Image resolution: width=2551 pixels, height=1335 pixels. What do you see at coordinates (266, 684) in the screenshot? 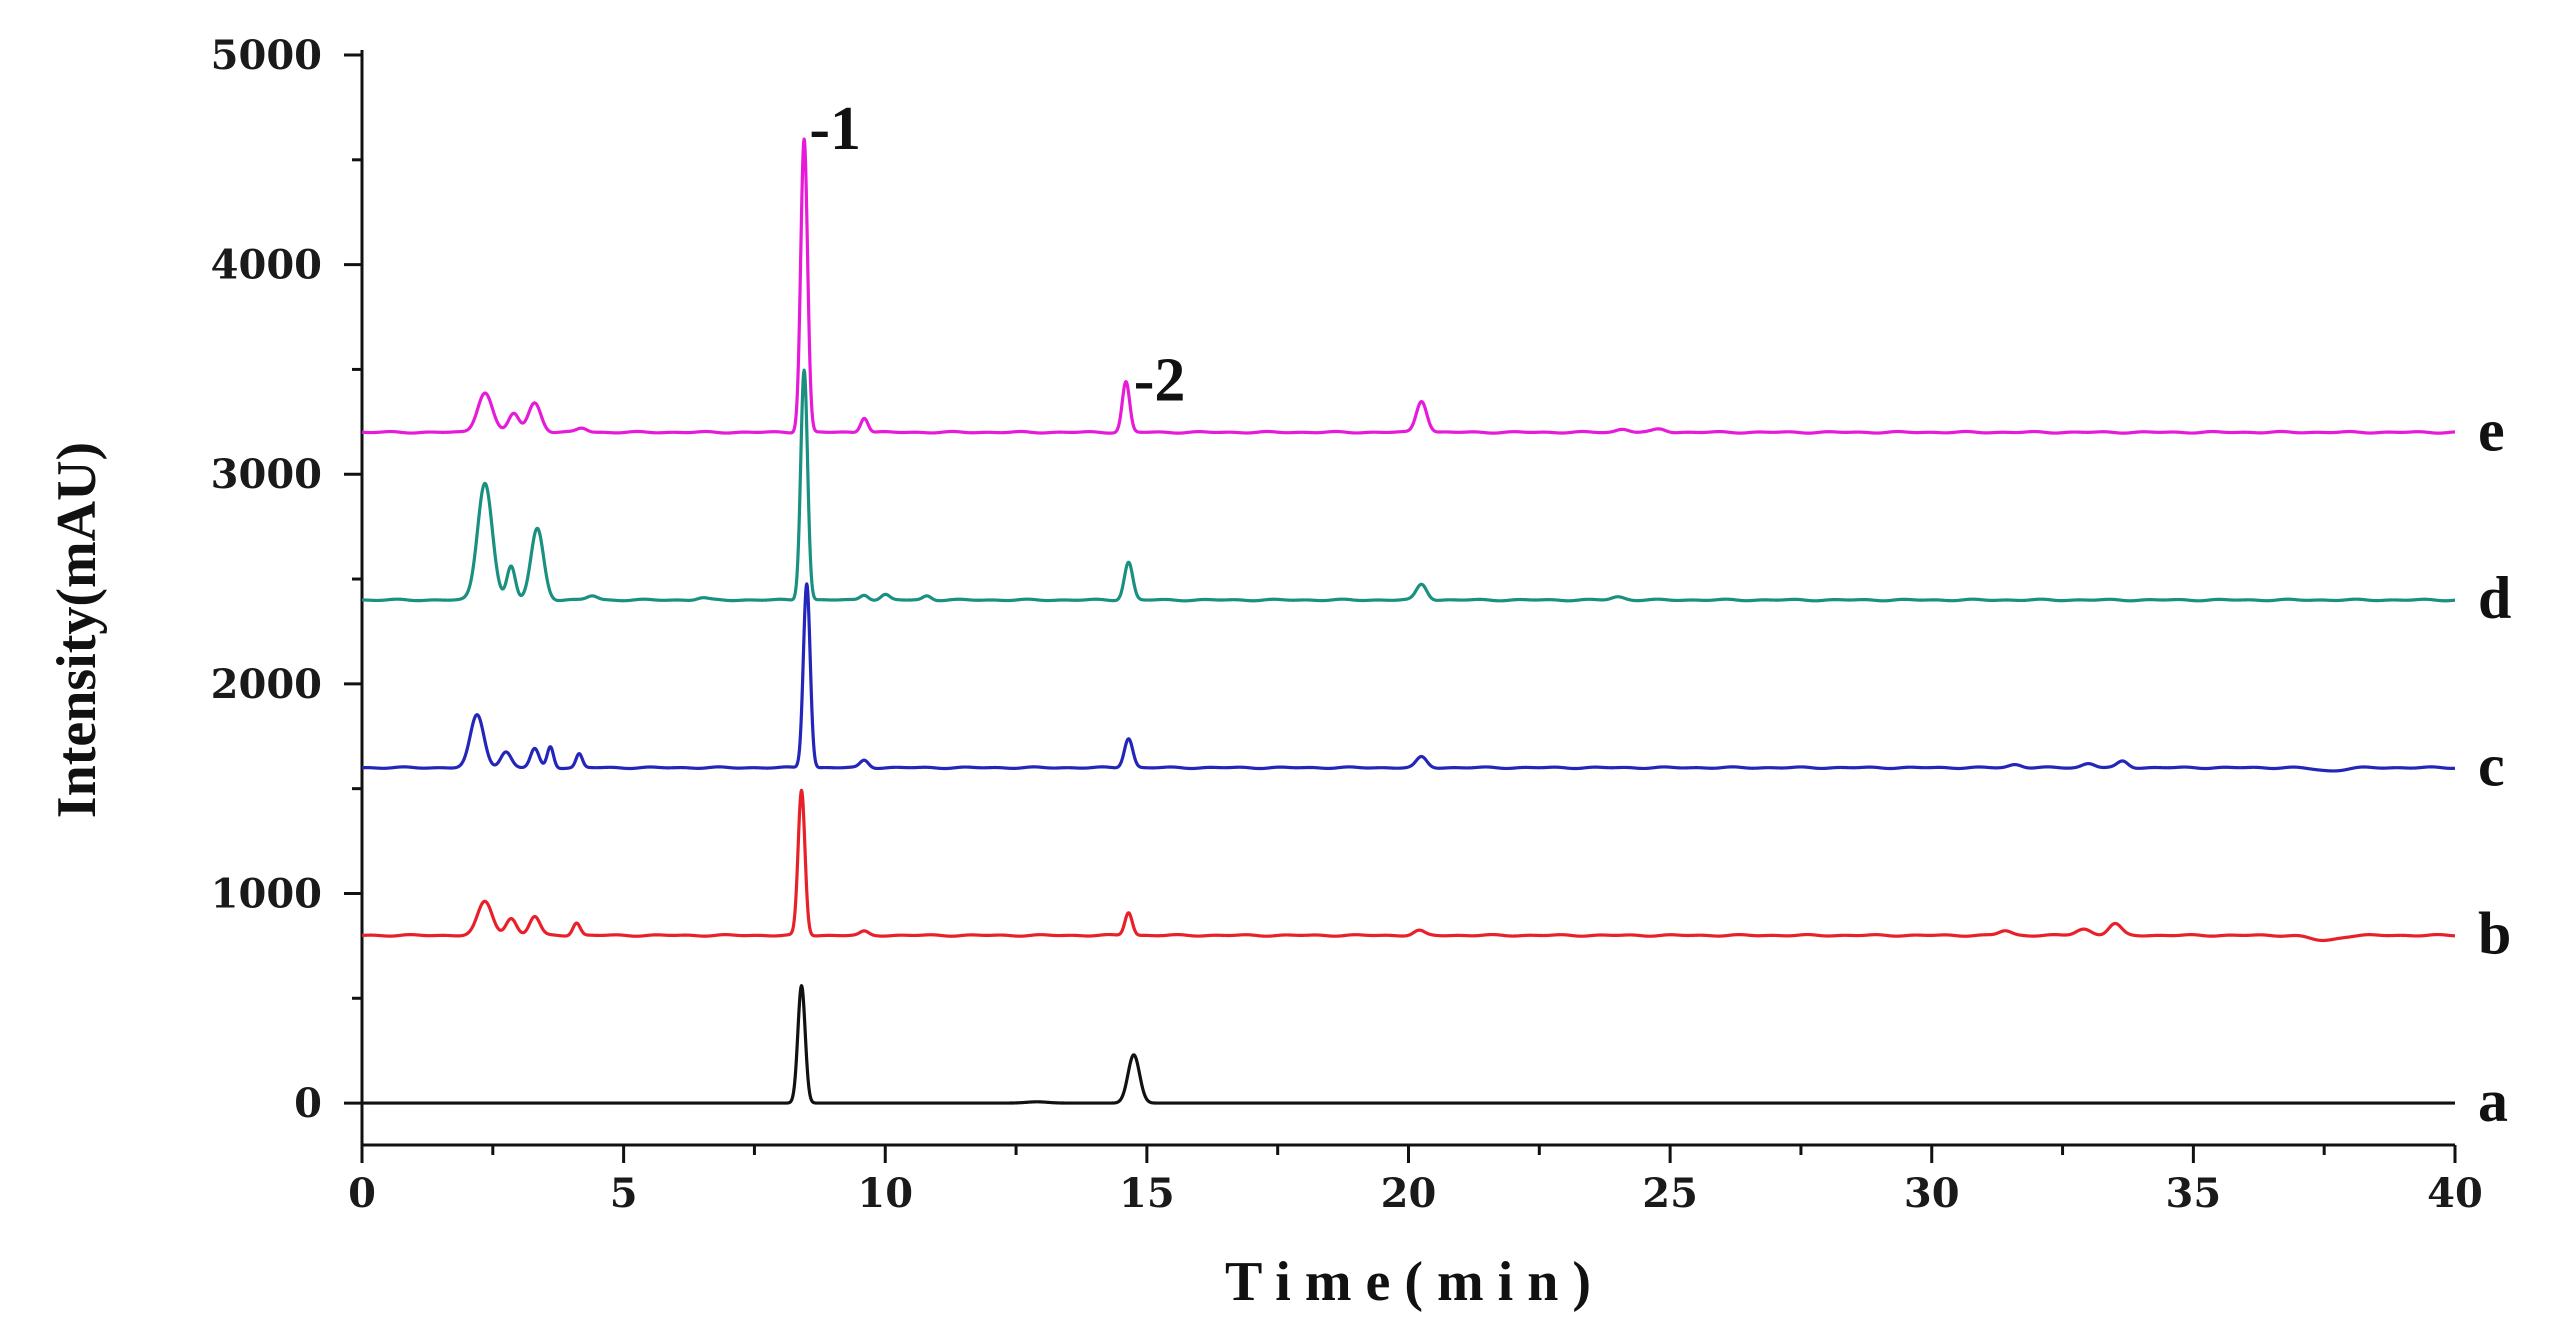
I see `y-tick-label: 2000` at bounding box center [266, 684].